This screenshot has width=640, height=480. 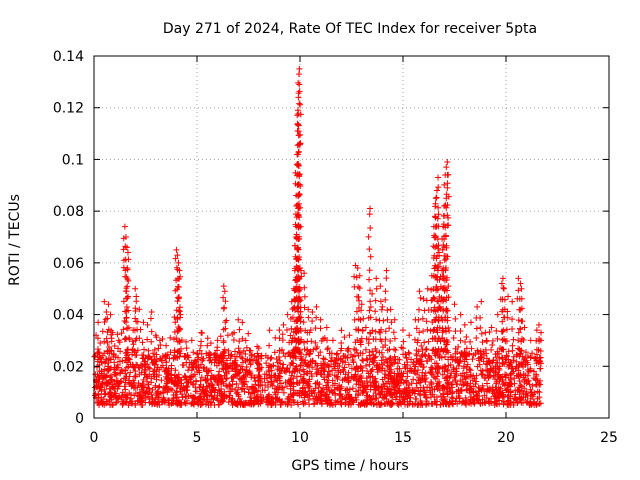 I want to click on x-tick-label: 15, so click(x=403, y=438).